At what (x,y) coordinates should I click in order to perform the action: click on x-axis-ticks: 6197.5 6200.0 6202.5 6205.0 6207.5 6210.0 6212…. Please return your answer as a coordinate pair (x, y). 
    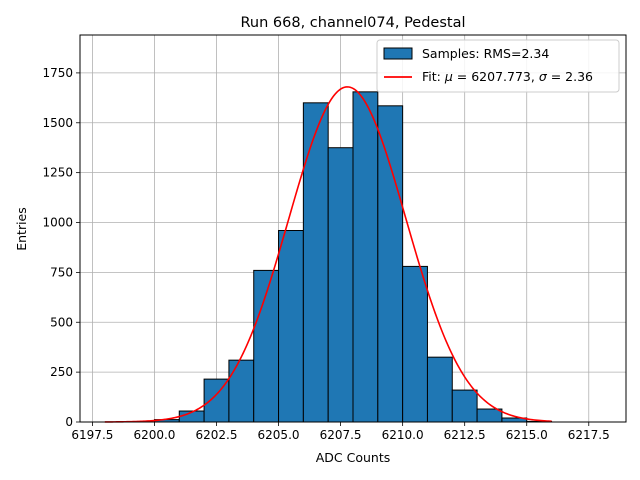
    Looking at the image, I should click on (340, 432).